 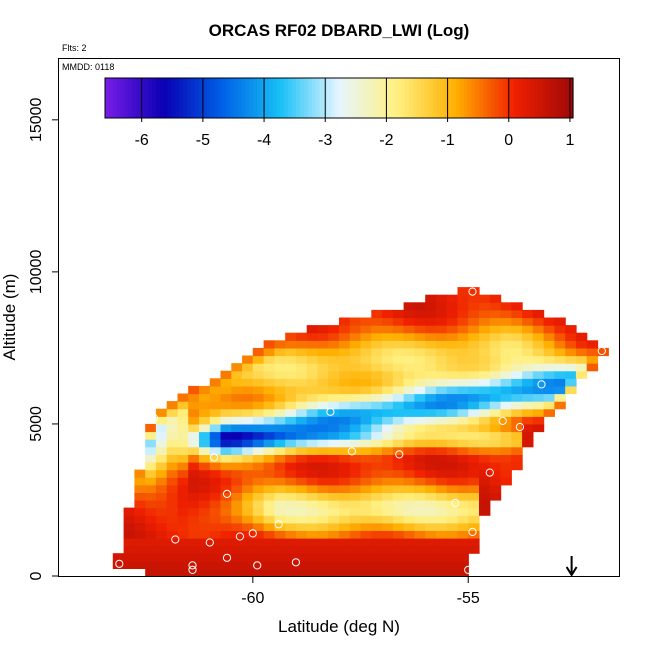 I want to click on chart-title: ORCAS RF02 DBARD_LWI (Log), so click(x=339, y=30).